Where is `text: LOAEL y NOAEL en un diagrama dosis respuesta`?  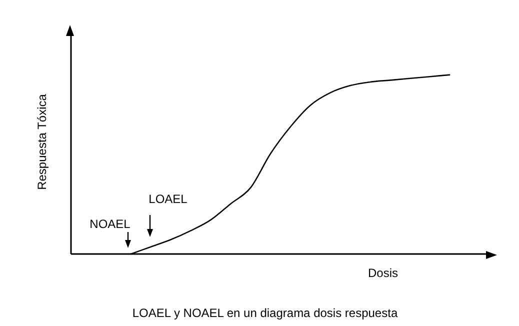 text: LOAEL y NOAEL en un diagrama dosis respuesta is located at coordinates (265, 313).